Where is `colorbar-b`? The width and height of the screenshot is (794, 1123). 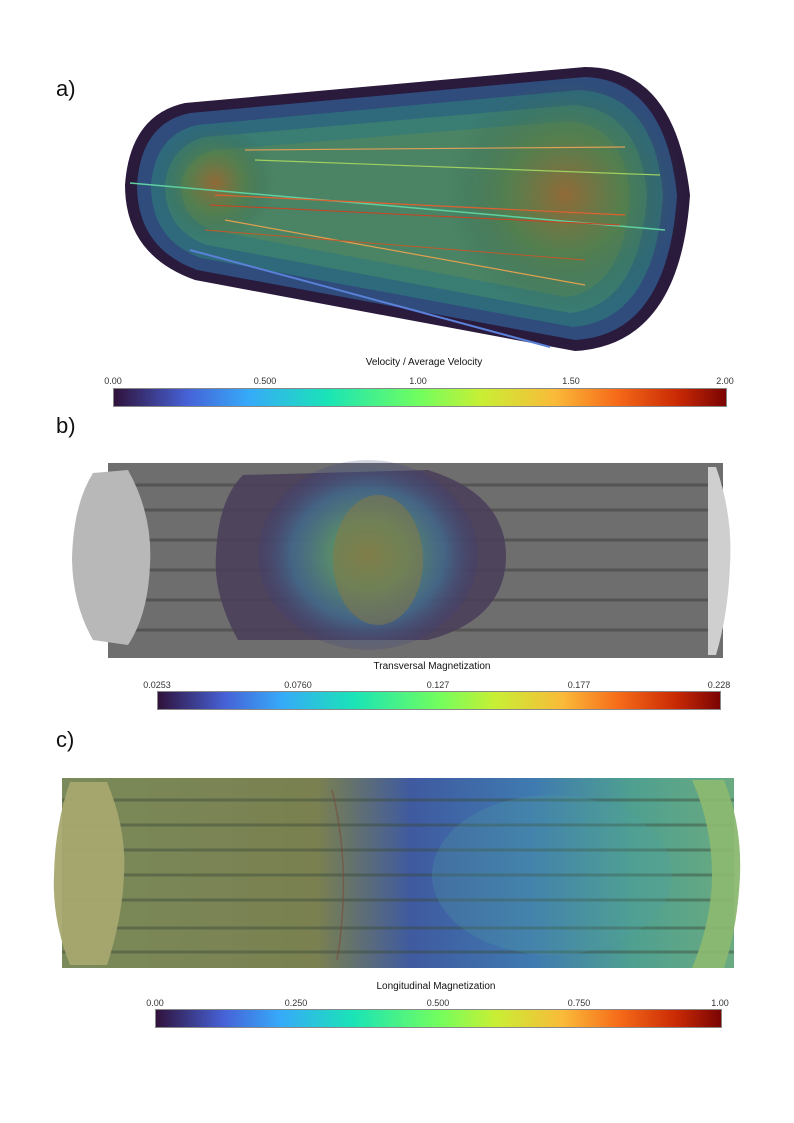 colorbar-b is located at coordinates (439, 700).